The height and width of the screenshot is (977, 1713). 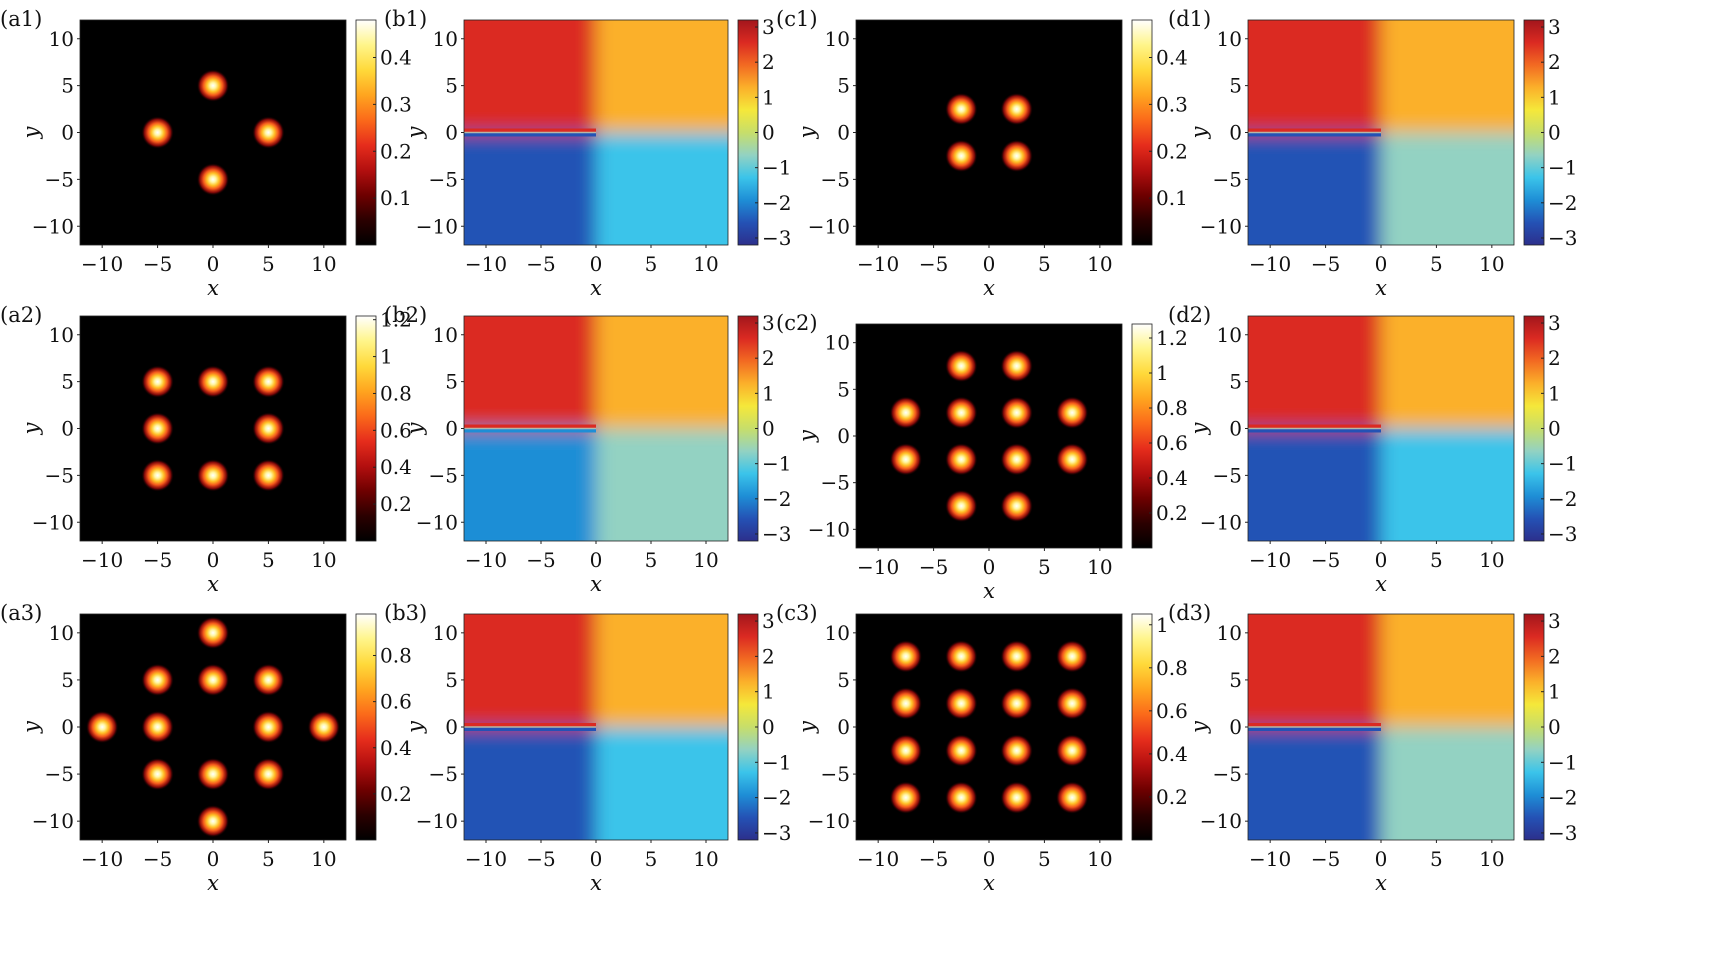 I want to click on colorbar, so click(x=366, y=727).